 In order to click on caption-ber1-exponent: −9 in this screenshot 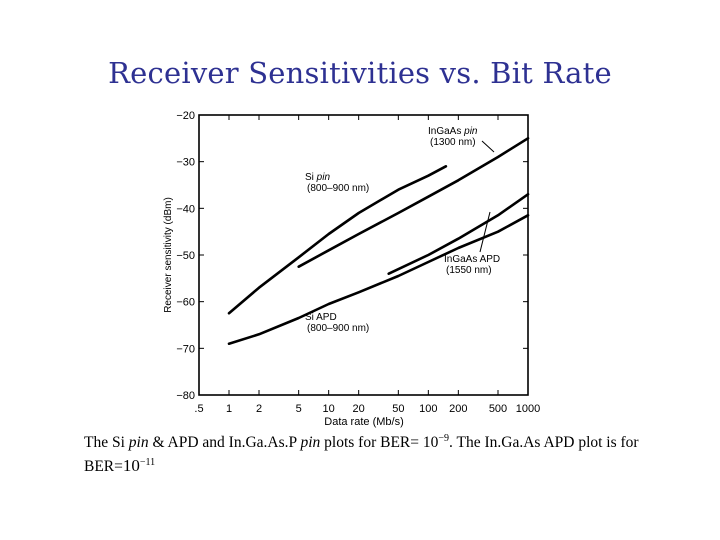, I will do `click(444, 438)`.